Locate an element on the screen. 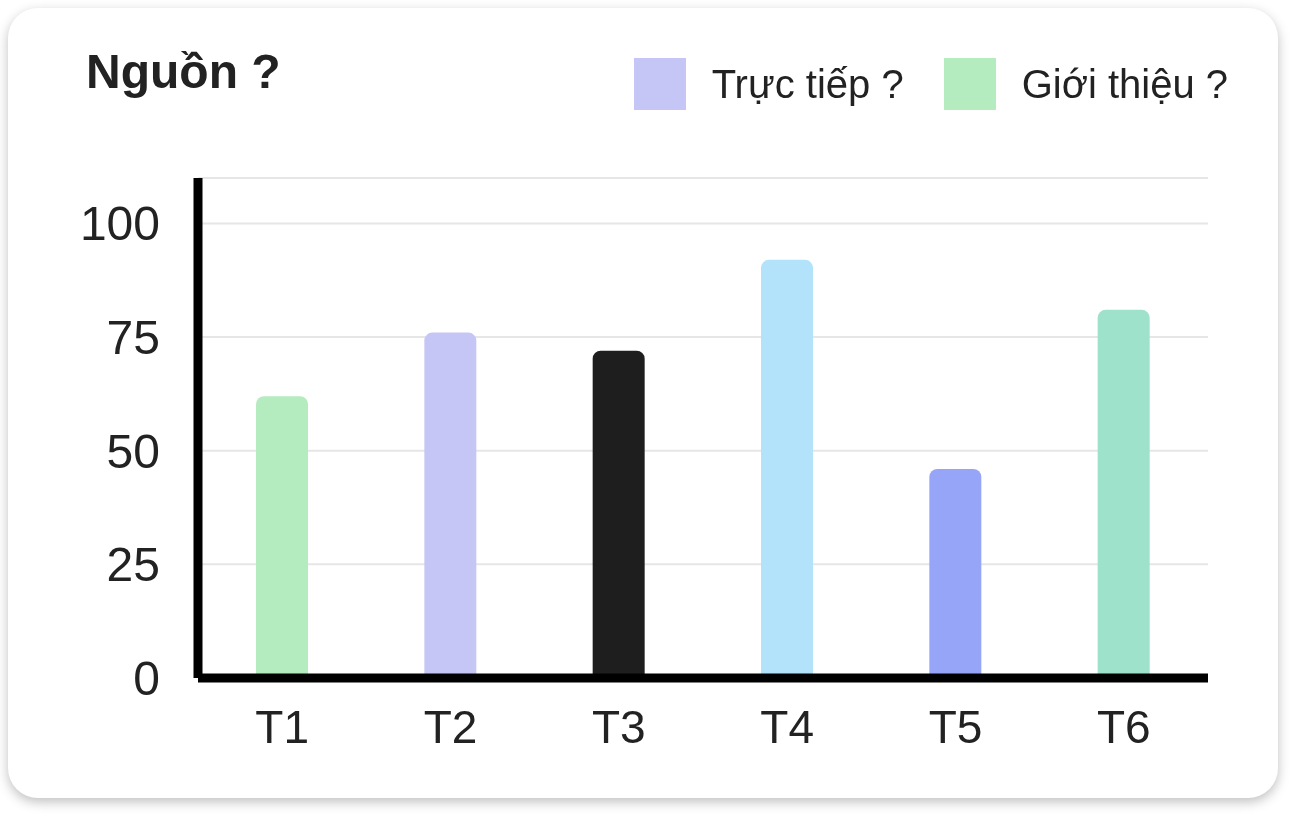  x-tick-label: T2 is located at coordinates (450, 726).